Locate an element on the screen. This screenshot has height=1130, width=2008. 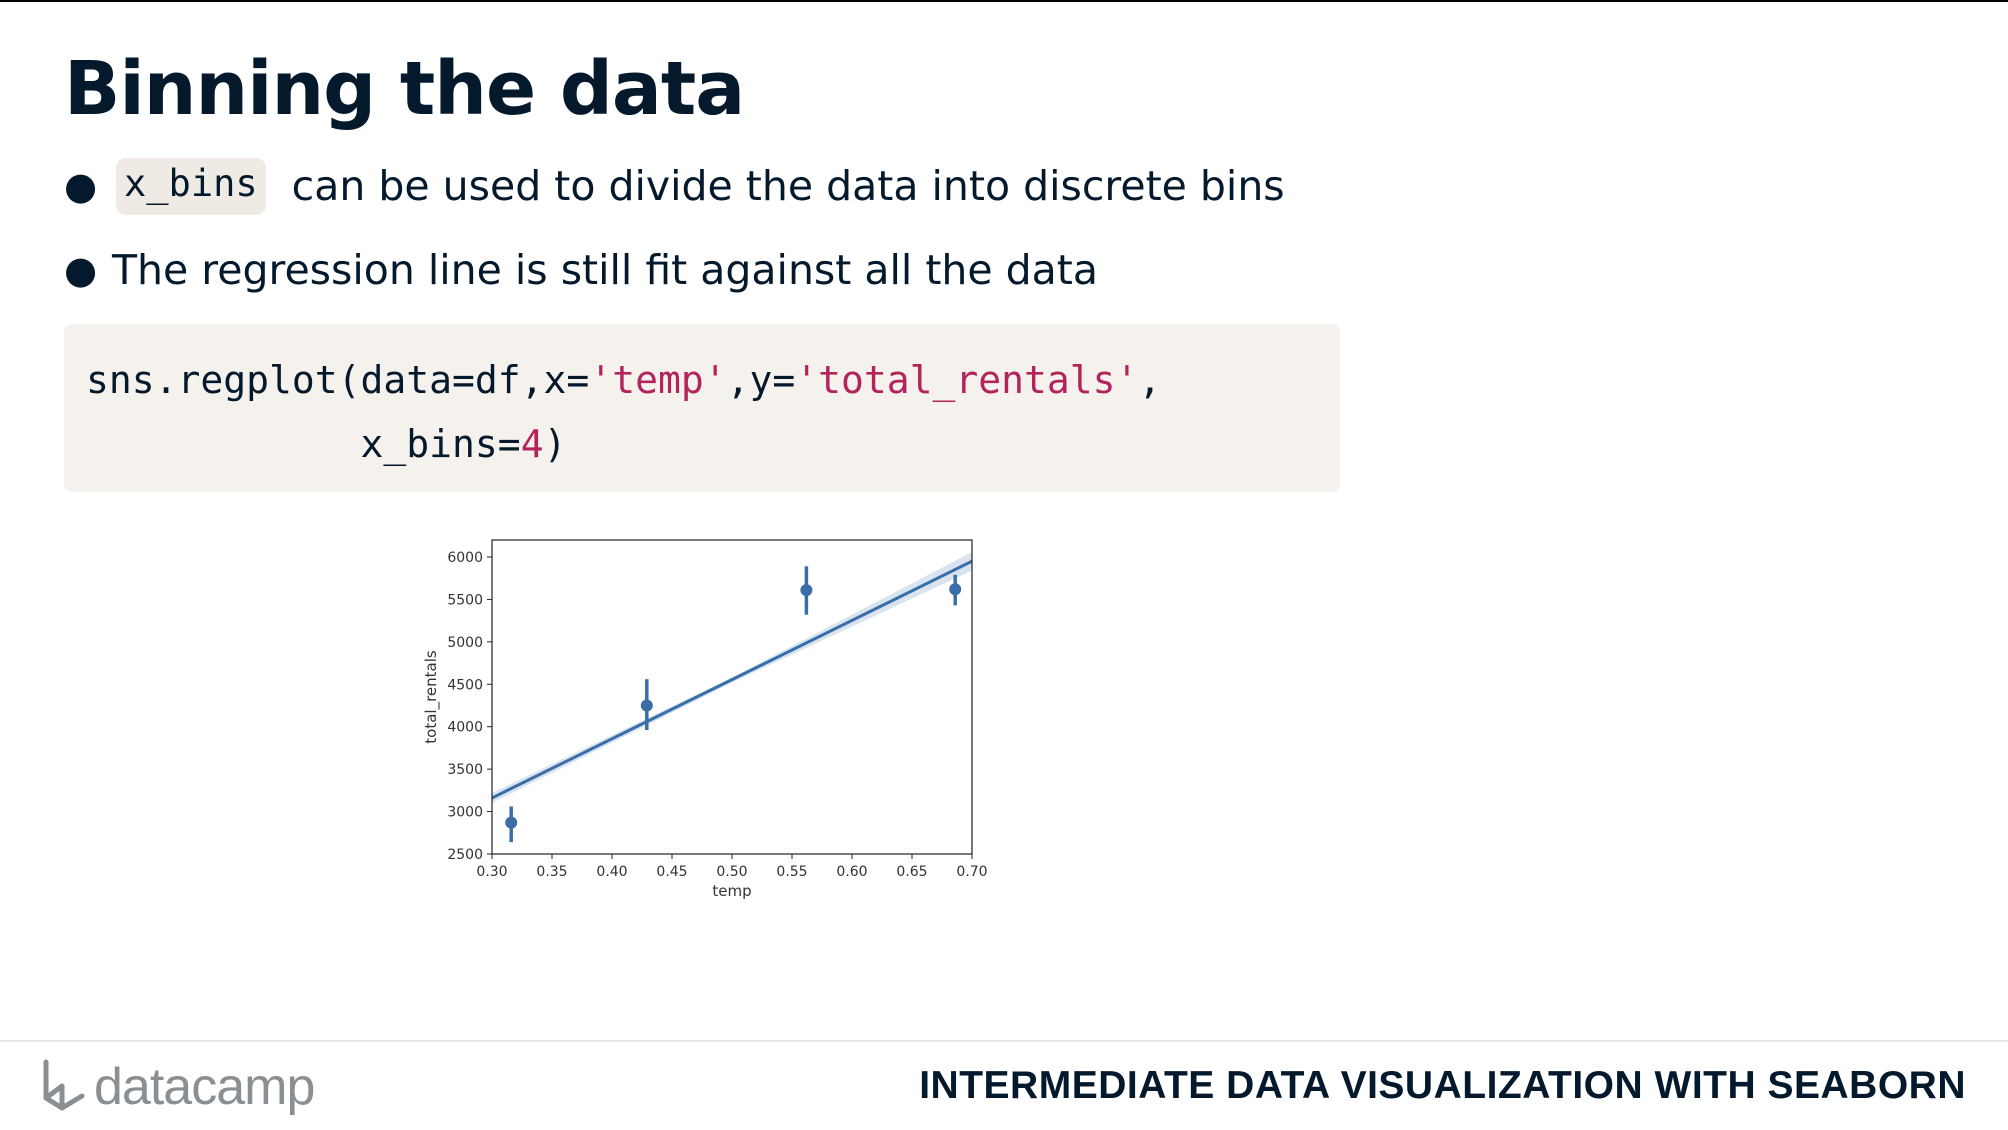
inline-code: x_bins is located at coordinates (191, 186).